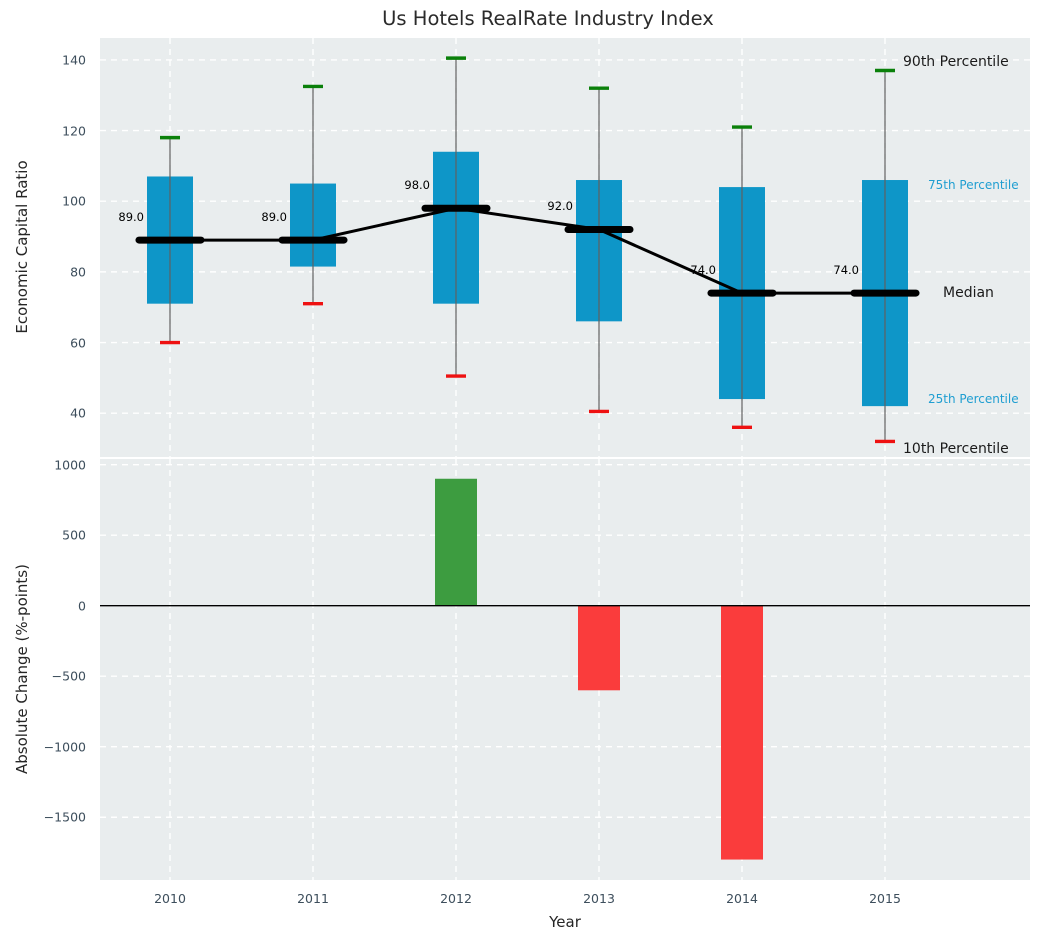 The height and width of the screenshot is (942, 1039). What do you see at coordinates (417, 185) in the screenshot?
I see `median-value-label: 98.0` at bounding box center [417, 185].